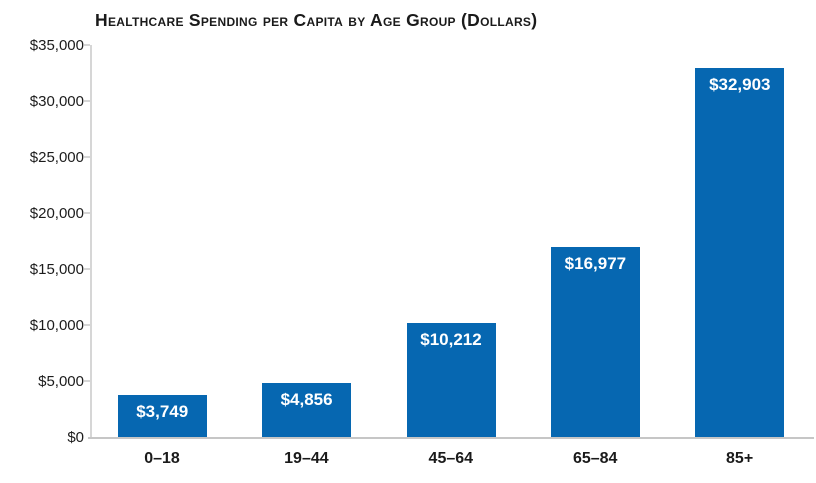  I want to click on bar-value-label: $16,977, so click(595, 263).